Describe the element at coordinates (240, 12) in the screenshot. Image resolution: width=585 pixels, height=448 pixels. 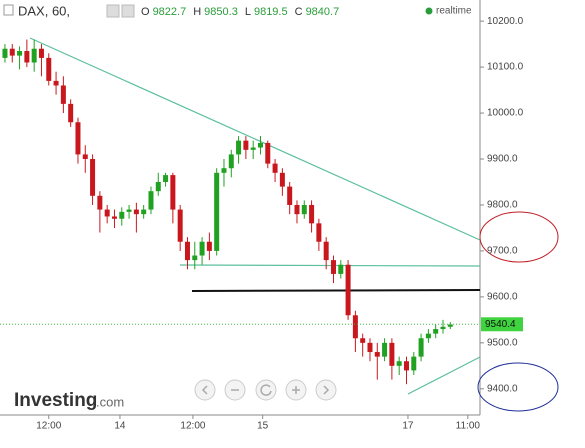
I see `ohlc-legend: O 9822.7 H 9850.3 L 9819.5 C 9840.7` at that location.